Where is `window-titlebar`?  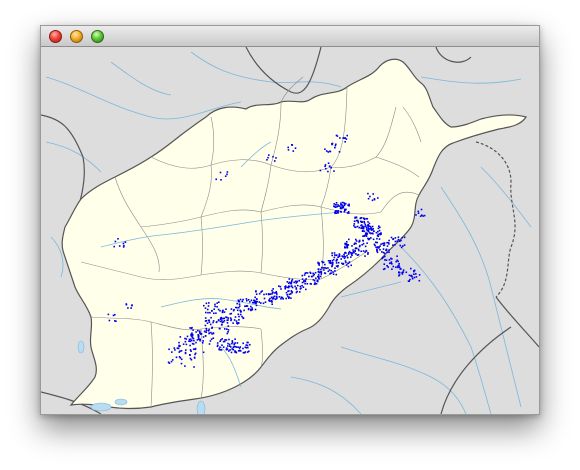 window-titlebar is located at coordinates (290, 36).